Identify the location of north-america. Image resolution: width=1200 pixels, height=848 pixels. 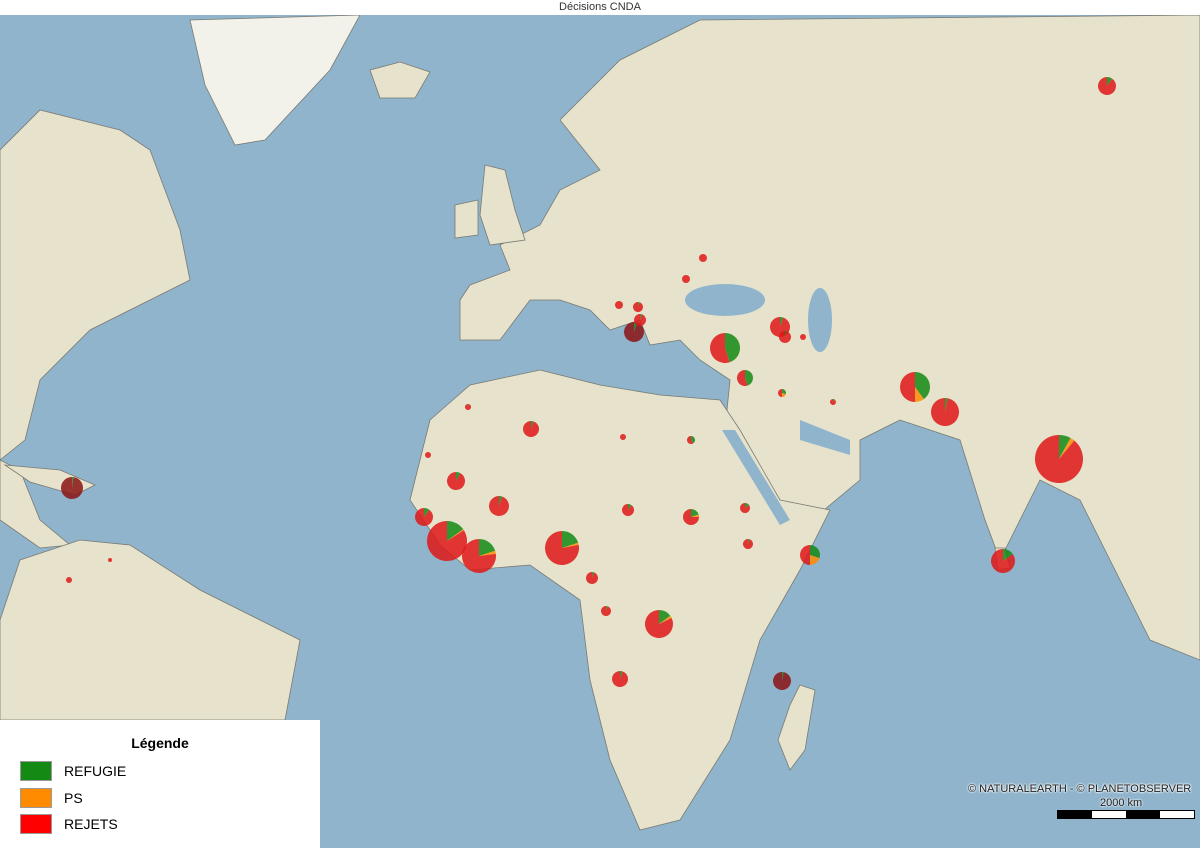
(95, 285).